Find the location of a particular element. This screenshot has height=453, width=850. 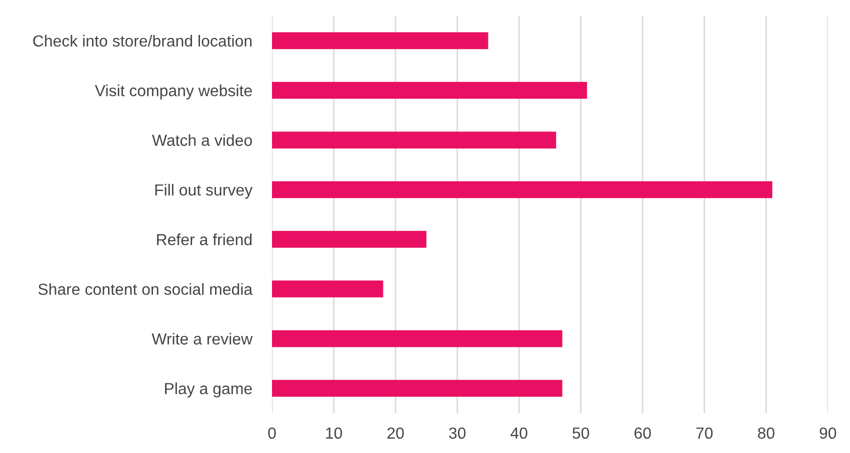

x-tick-label: 50 is located at coordinates (581, 433).